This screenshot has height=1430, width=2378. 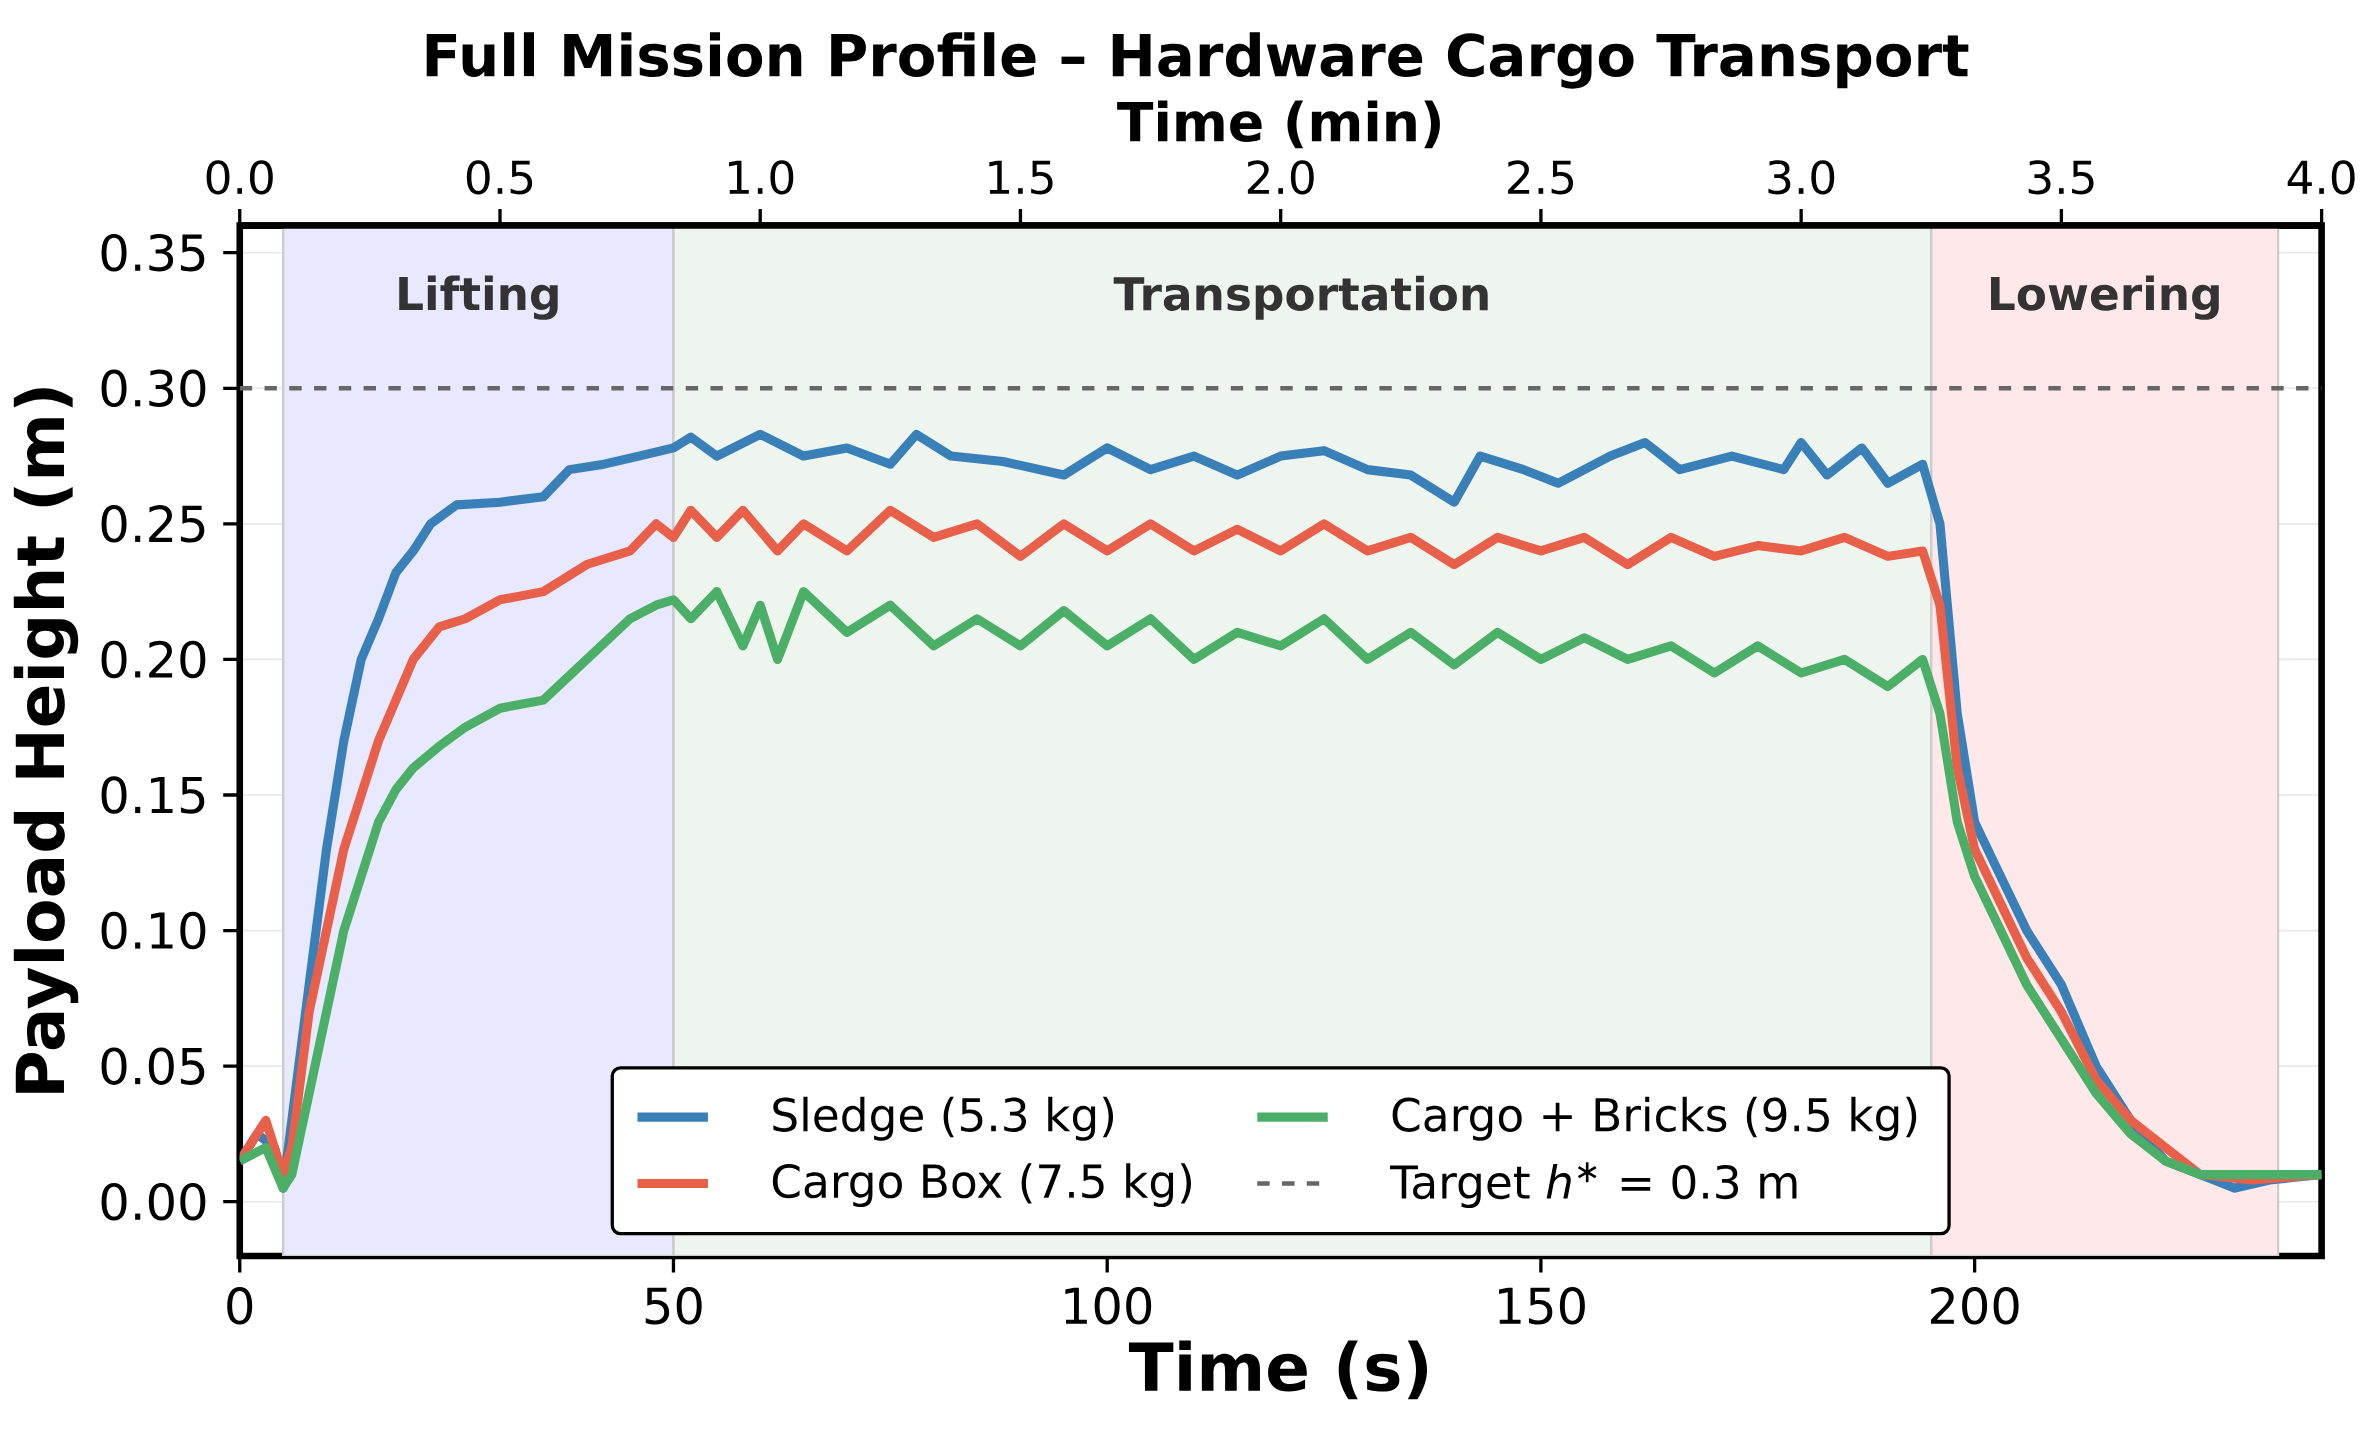 What do you see at coordinates (499, 177) in the screenshot?
I see `x2-tick-label: 0.5` at bounding box center [499, 177].